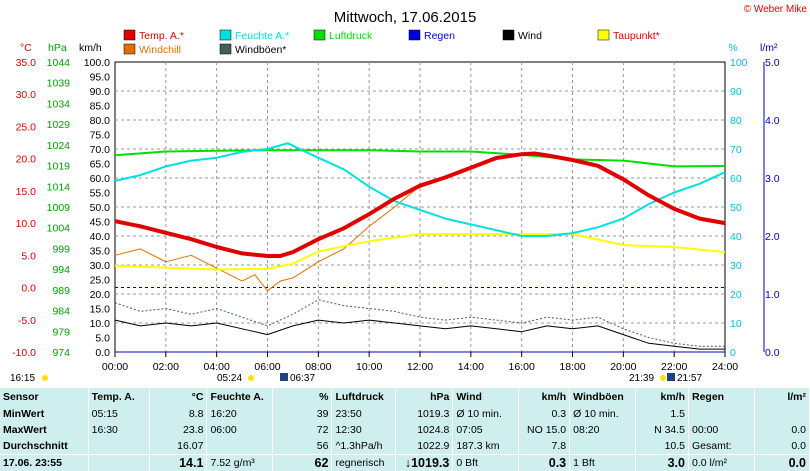  What do you see at coordinates (178, 430) in the screenshot?
I see `stats-cell: 23.8` at bounding box center [178, 430].